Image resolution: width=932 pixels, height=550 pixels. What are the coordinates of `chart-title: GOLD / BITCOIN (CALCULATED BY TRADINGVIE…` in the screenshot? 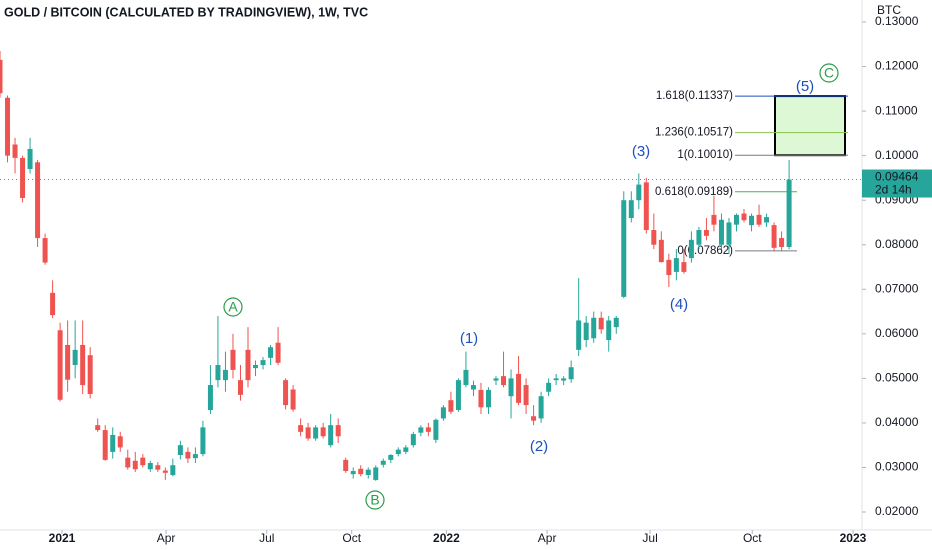 It's located at (186, 12).